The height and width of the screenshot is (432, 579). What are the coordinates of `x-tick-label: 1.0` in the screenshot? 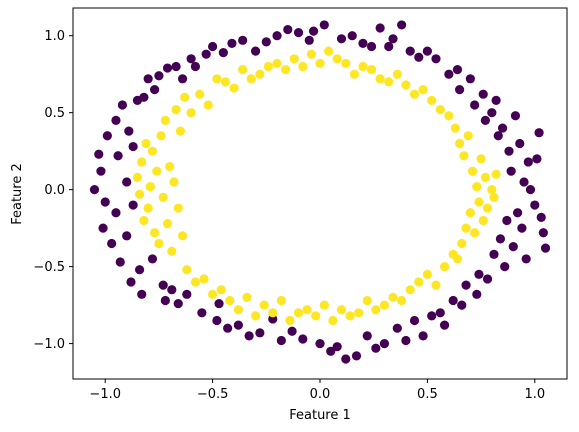 It's located at (534, 394).